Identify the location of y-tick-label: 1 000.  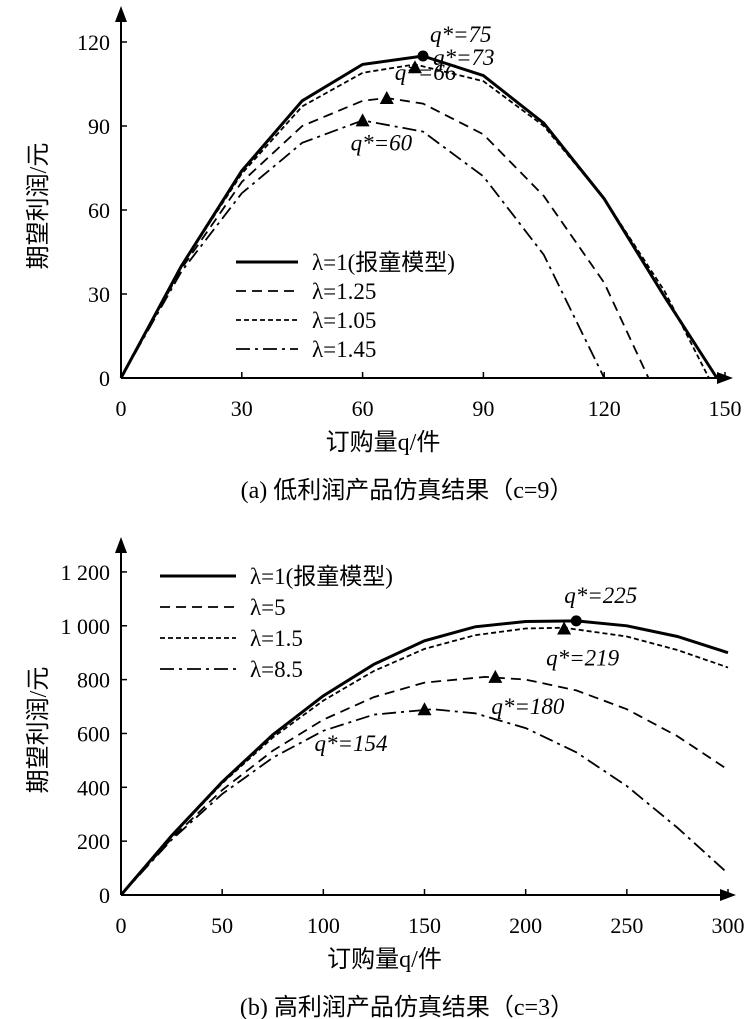
(86, 626).